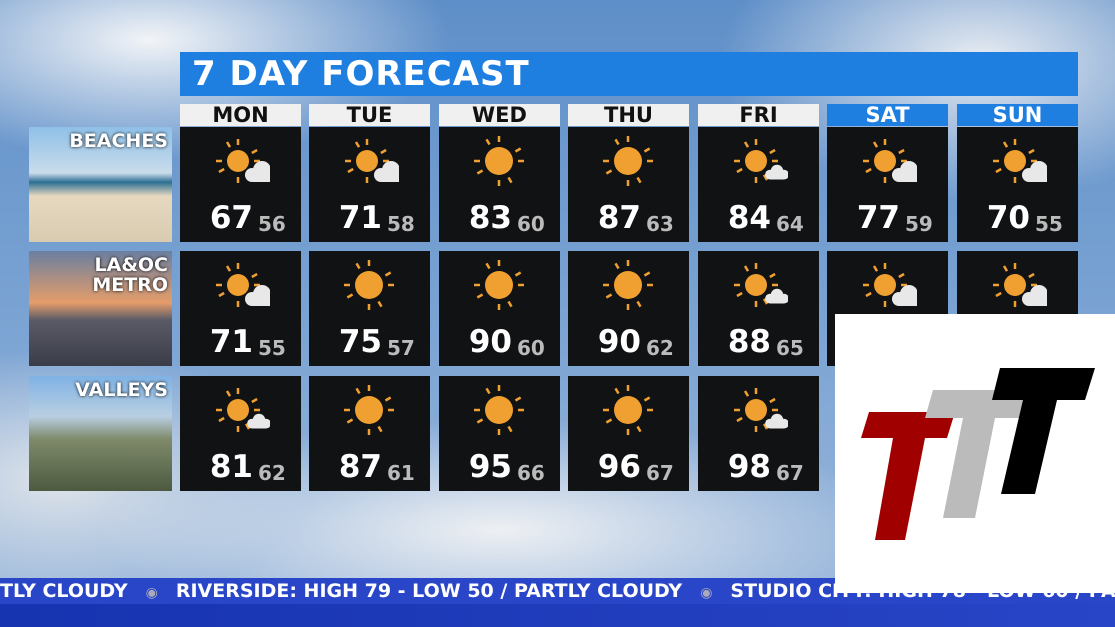 This screenshot has height=627, width=1115. I want to click on high-temp: 67, so click(231, 218).